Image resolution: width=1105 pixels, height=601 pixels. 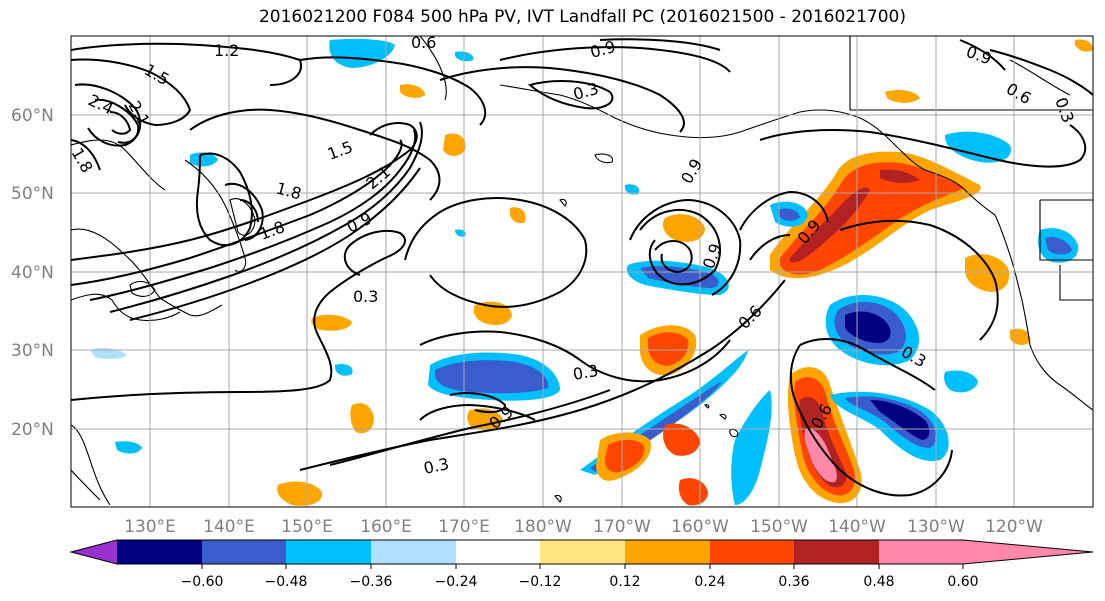 What do you see at coordinates (94, 552) in the screenshot?
I see `colorbar-extend-low` at bounding box center [94, 552].